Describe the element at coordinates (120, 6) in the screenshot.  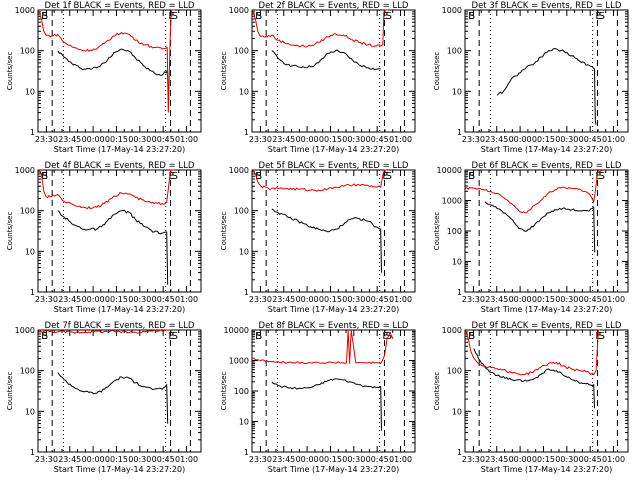
I see `panel-title: Det 1f BLACK = Events, RED = LLD` at that location.